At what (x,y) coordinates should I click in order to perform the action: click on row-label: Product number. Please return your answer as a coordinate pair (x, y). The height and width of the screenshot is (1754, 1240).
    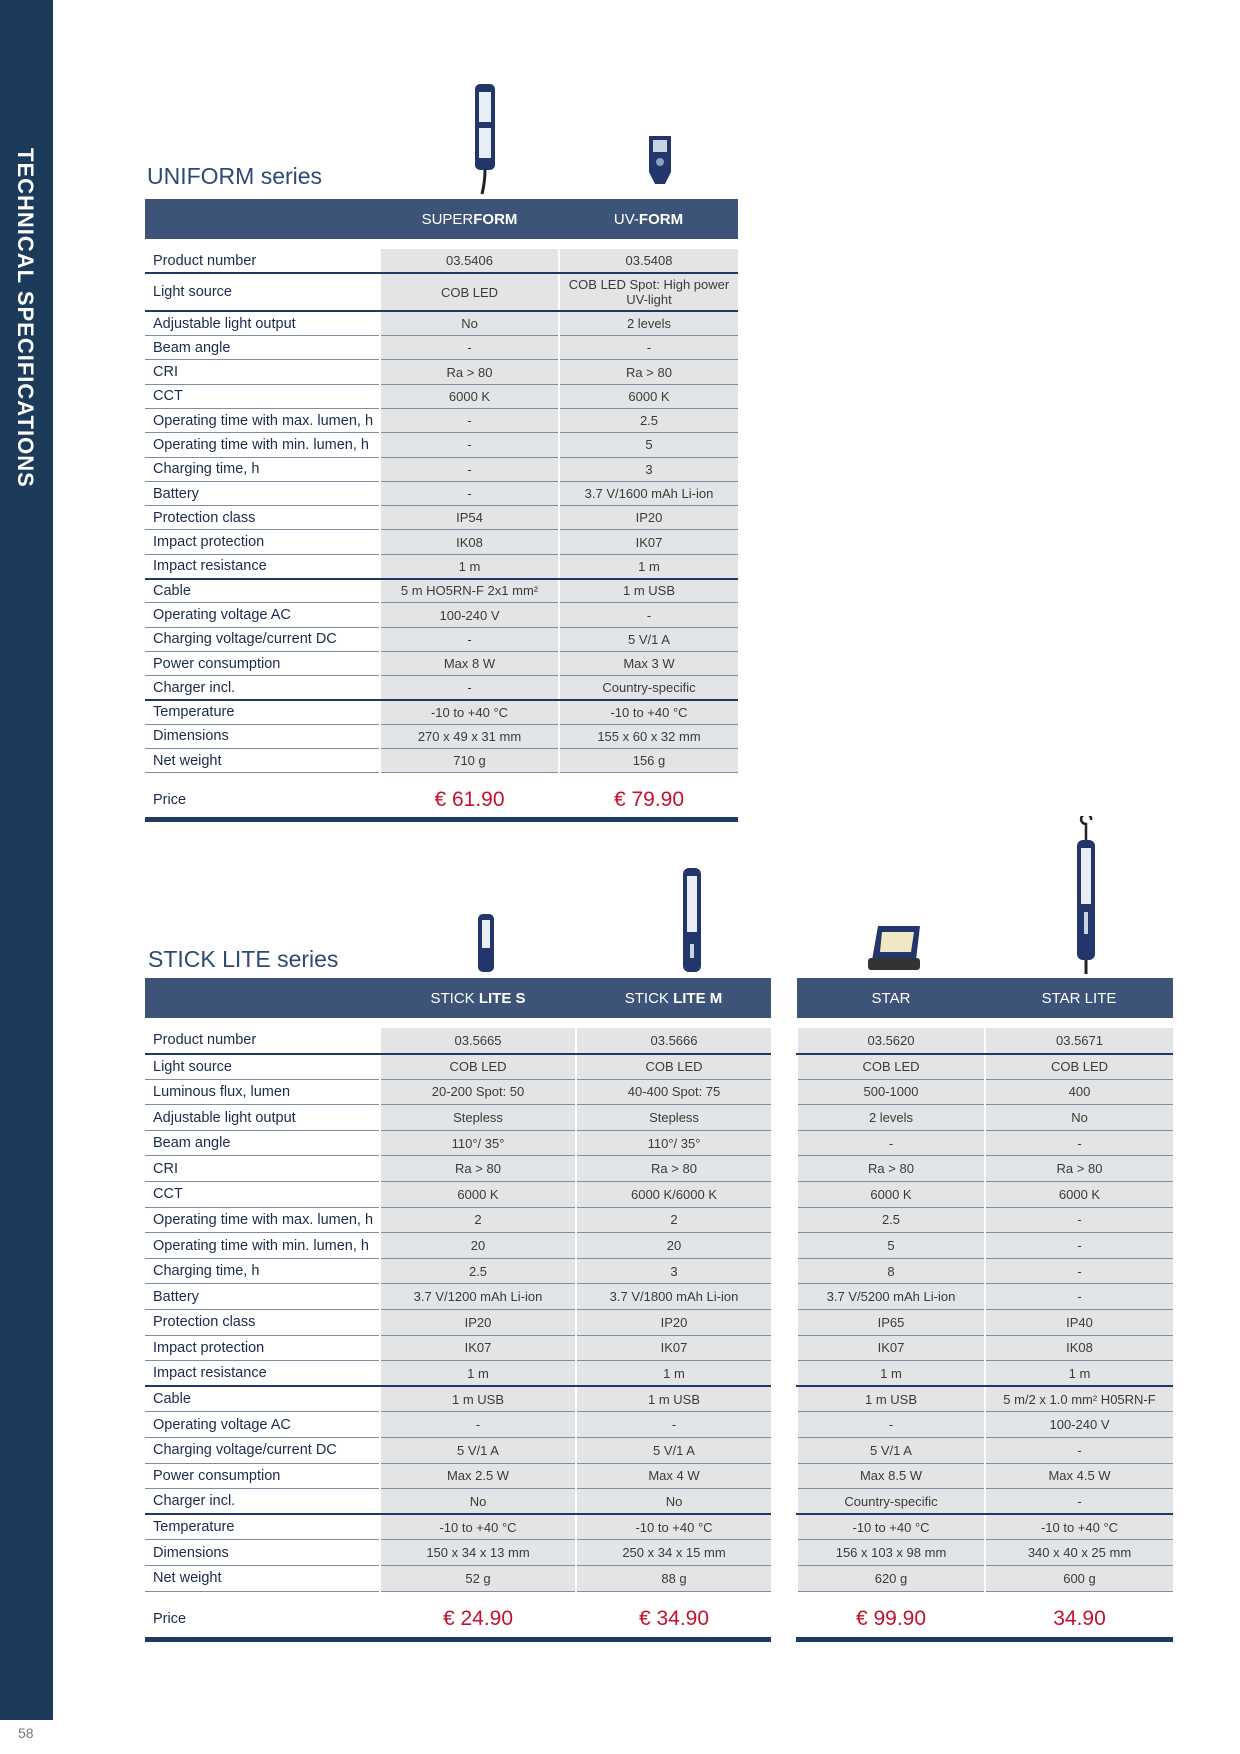
    Looking at the image, I should click on (262, 262).